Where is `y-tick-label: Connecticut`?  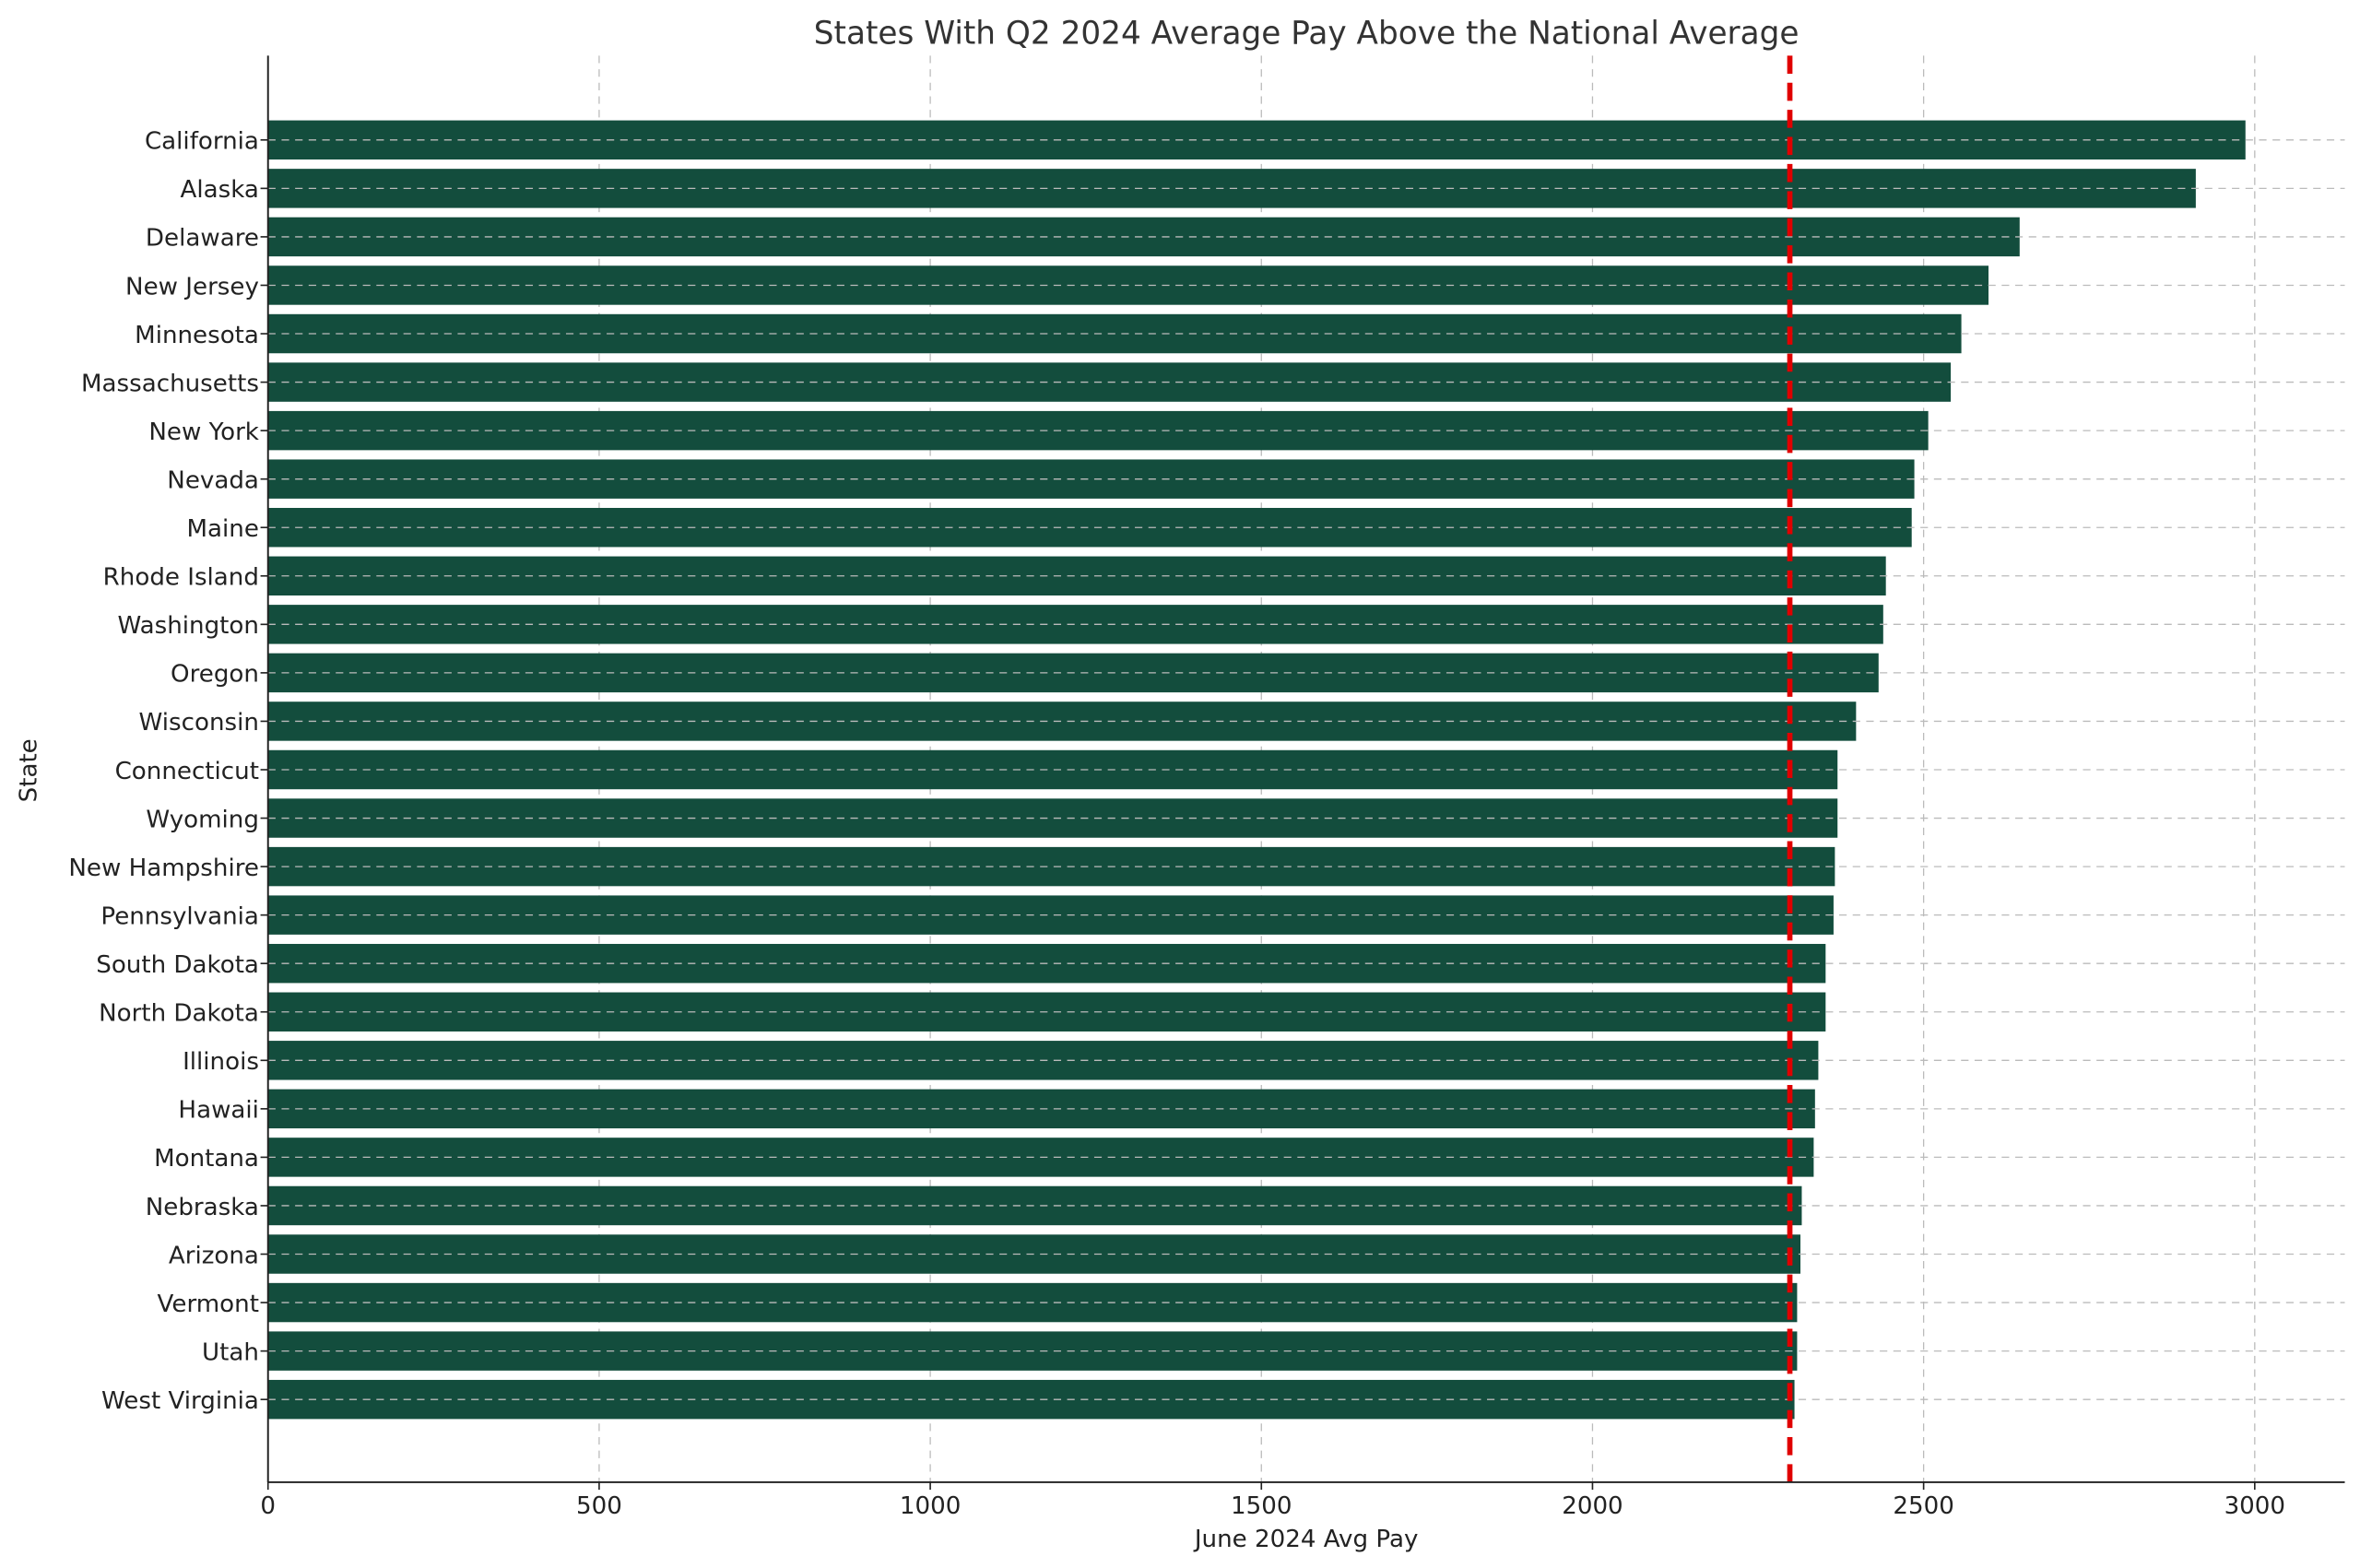
y-tick-label: Connecticut is located at coordinates (187, 772).